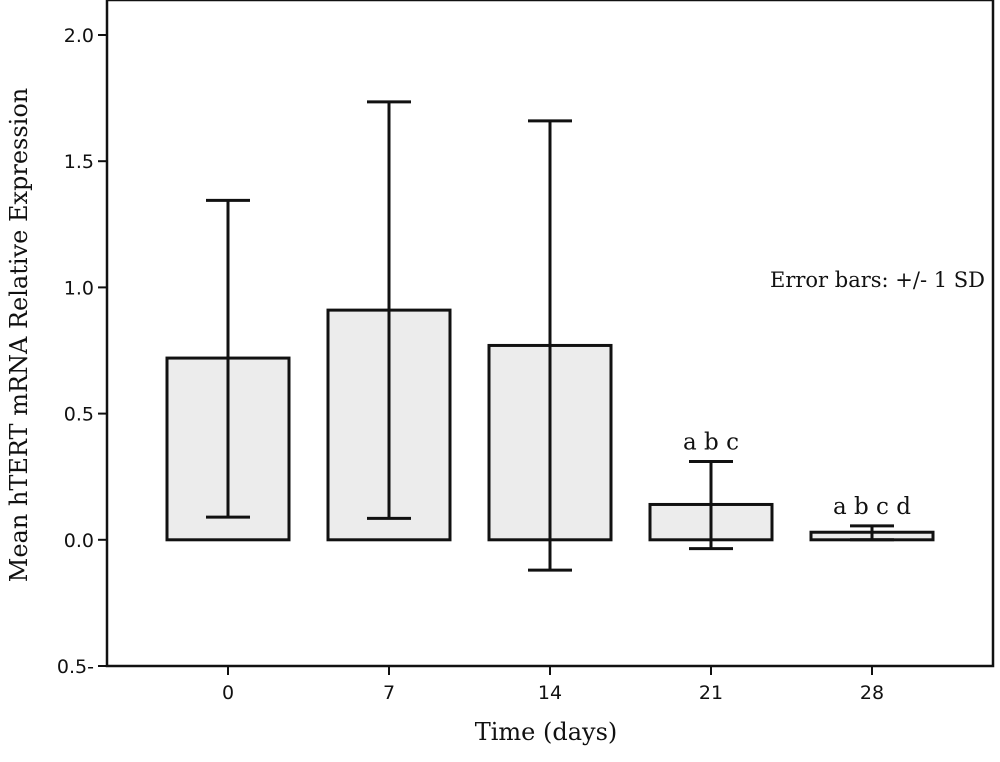 The width and height of the screenshot is (1000, 762). Describe the element at coordinates (711, 443) in the screenshot. I see `significance-label: a b c` at that location.